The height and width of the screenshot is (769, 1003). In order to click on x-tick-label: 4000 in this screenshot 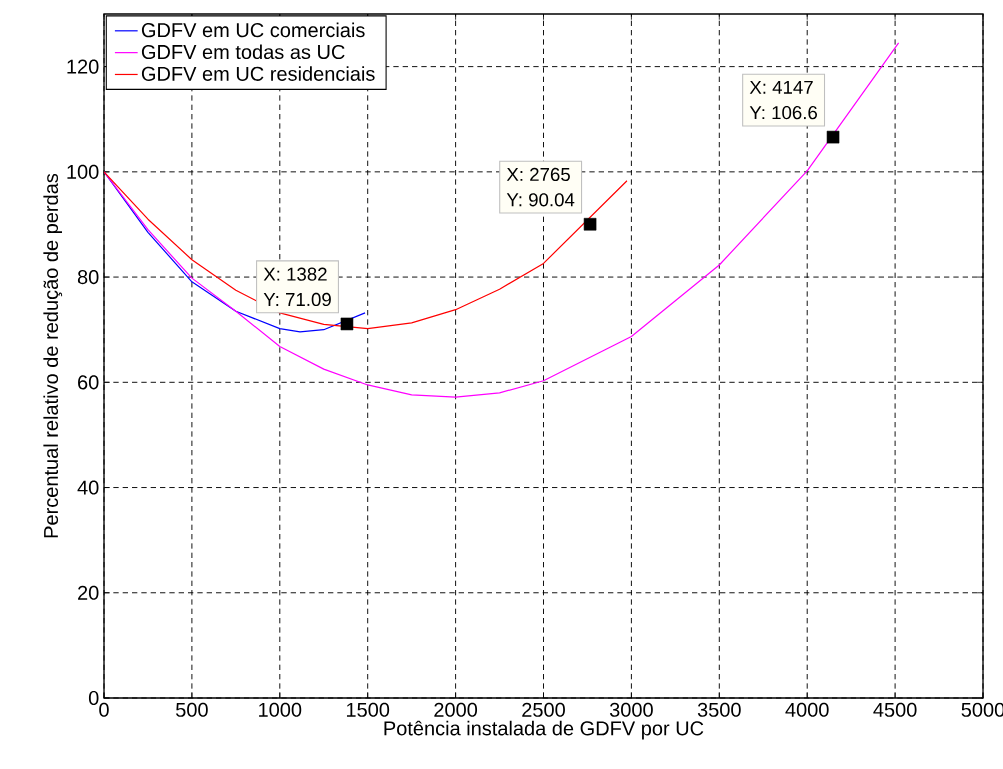, I will do `click(807, 709)`.